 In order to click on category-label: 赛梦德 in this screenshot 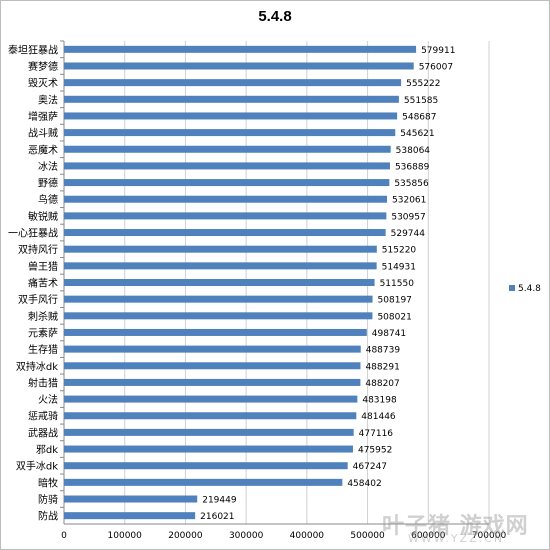, I will do `click(43, 66)`.